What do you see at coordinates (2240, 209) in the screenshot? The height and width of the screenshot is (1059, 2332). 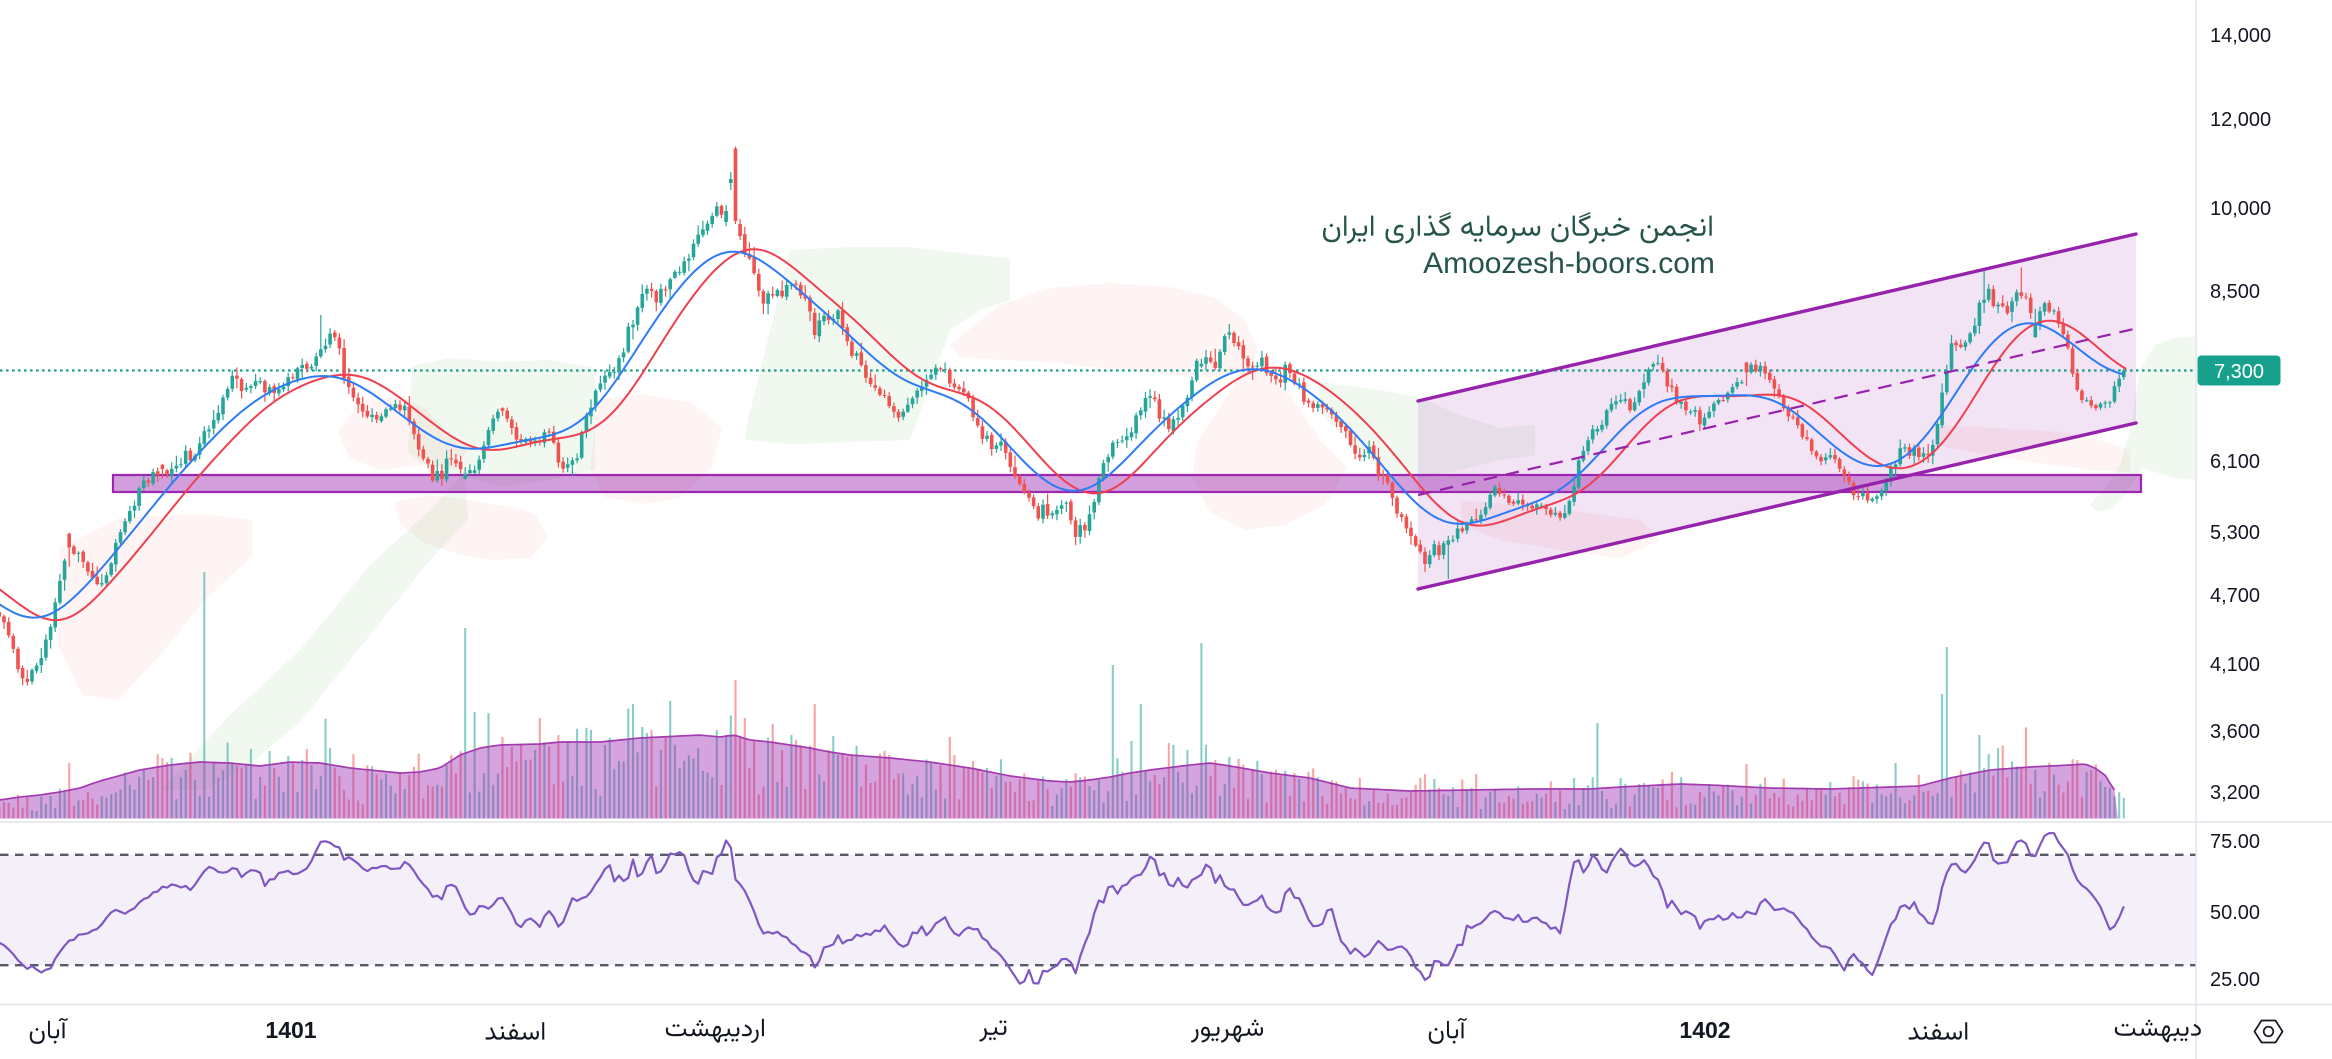 I see `svg-text: 10,000` at bounding box center [2240, 209].